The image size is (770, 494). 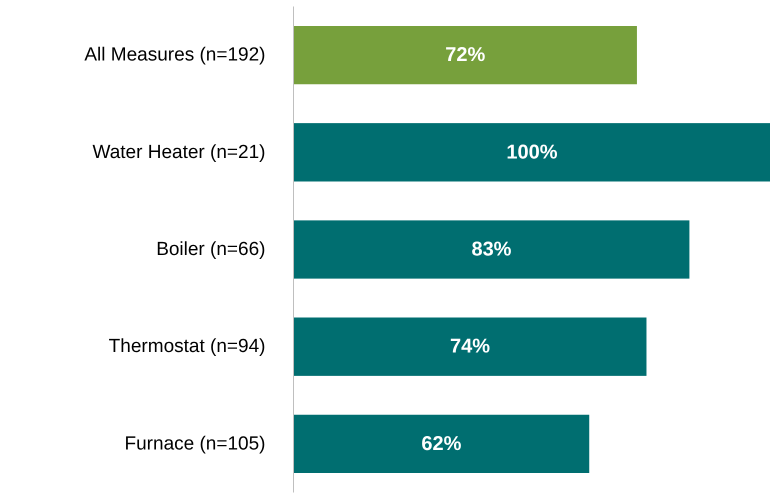 I want to click on data-label: 72%, so click(x=465, y=55).